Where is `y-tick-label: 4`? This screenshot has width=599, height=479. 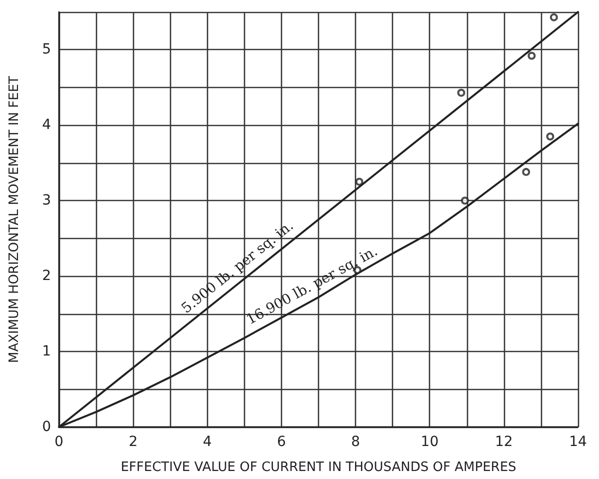
y-tick-label: 4 is located at coordinates (47, 125).